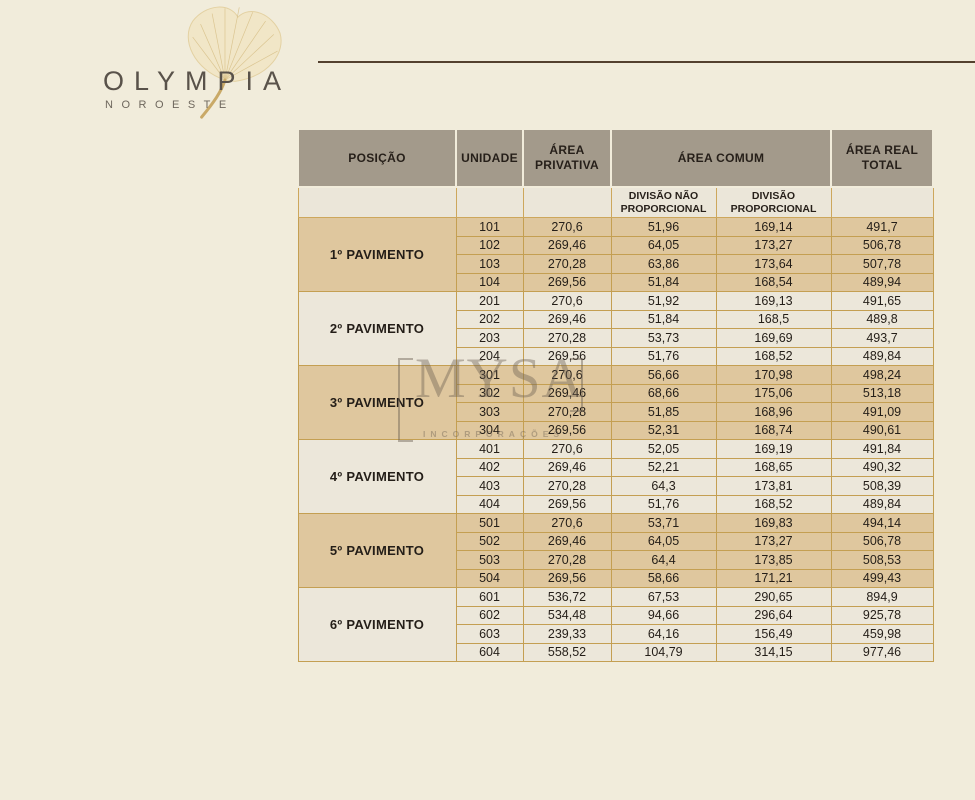  What do you see at coordinates (234, 62) in the screenshot?
I see `ginkgo-leaf-icon` at bounding box center [234, 62].